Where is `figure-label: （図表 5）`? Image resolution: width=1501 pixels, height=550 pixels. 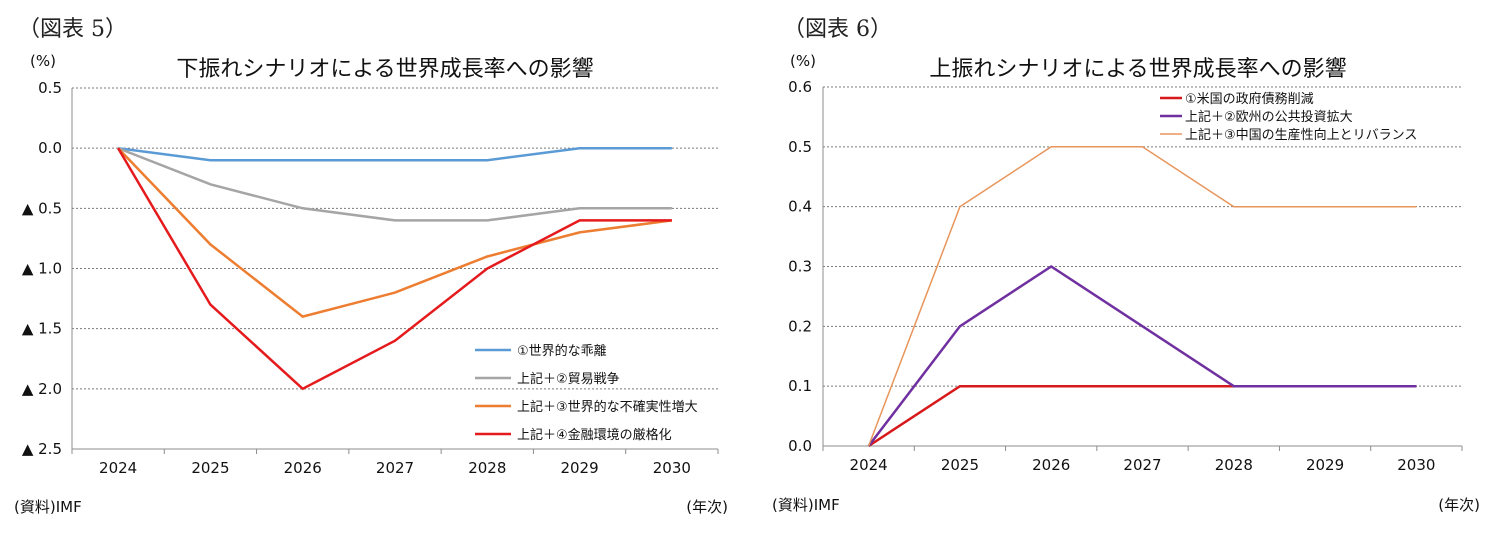
figure-label: （図表 5） is located at coordinates (72, 29).